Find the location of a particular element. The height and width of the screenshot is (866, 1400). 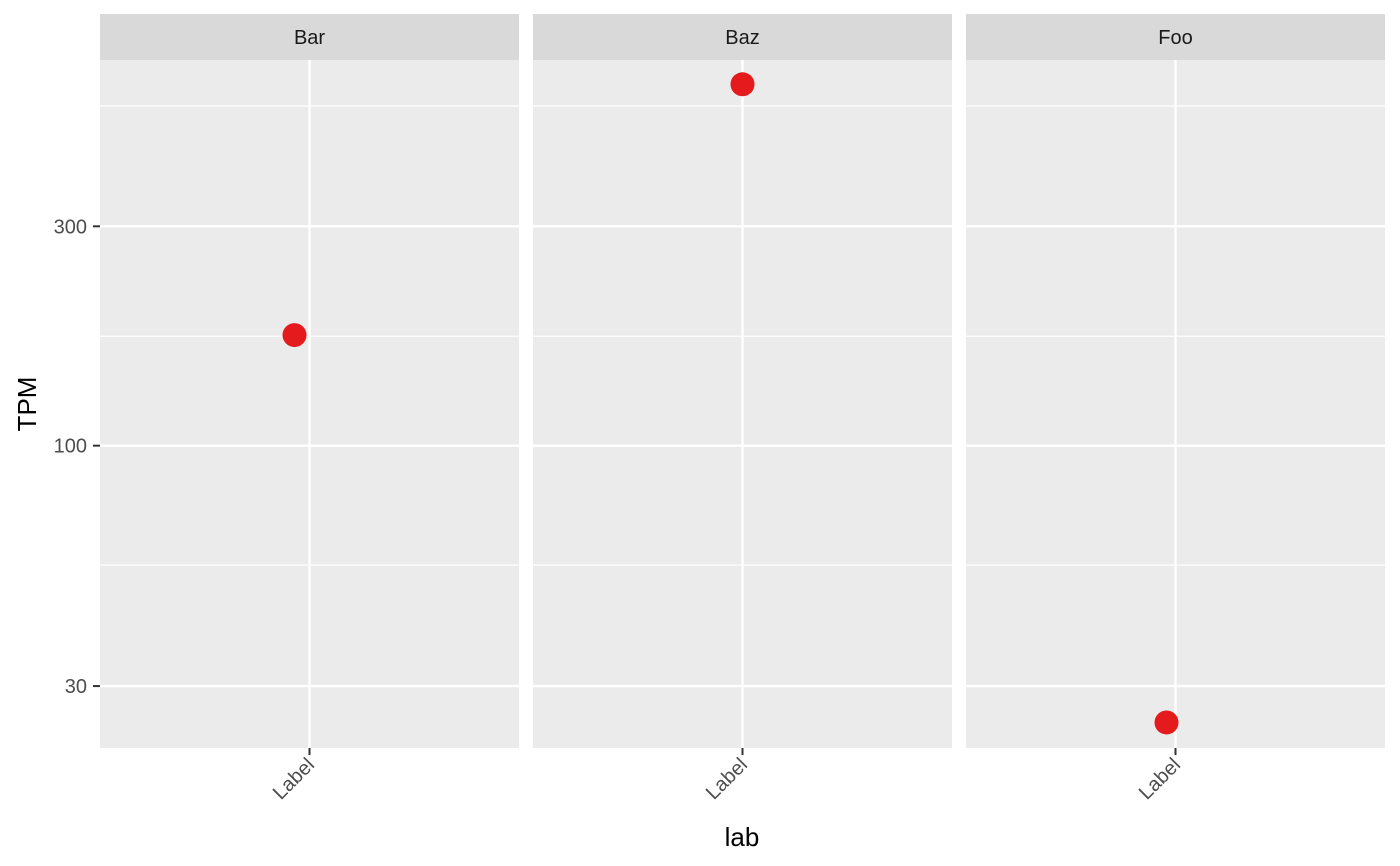

y-tick-label: 300 is located at coordinates (70, 227).